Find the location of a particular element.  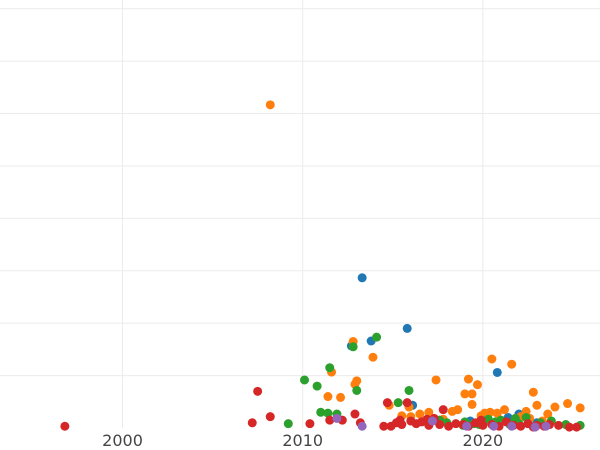

x-tick-label: 2010 is located at coordinates (302, 440).